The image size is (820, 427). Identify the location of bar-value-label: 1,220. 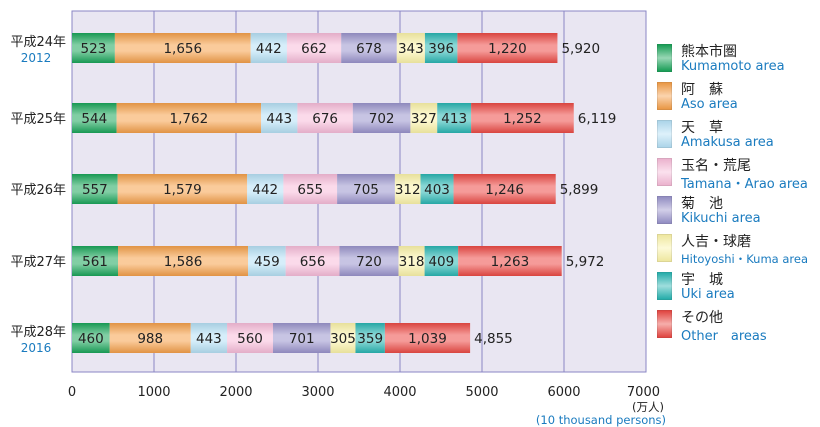
(507, 49).